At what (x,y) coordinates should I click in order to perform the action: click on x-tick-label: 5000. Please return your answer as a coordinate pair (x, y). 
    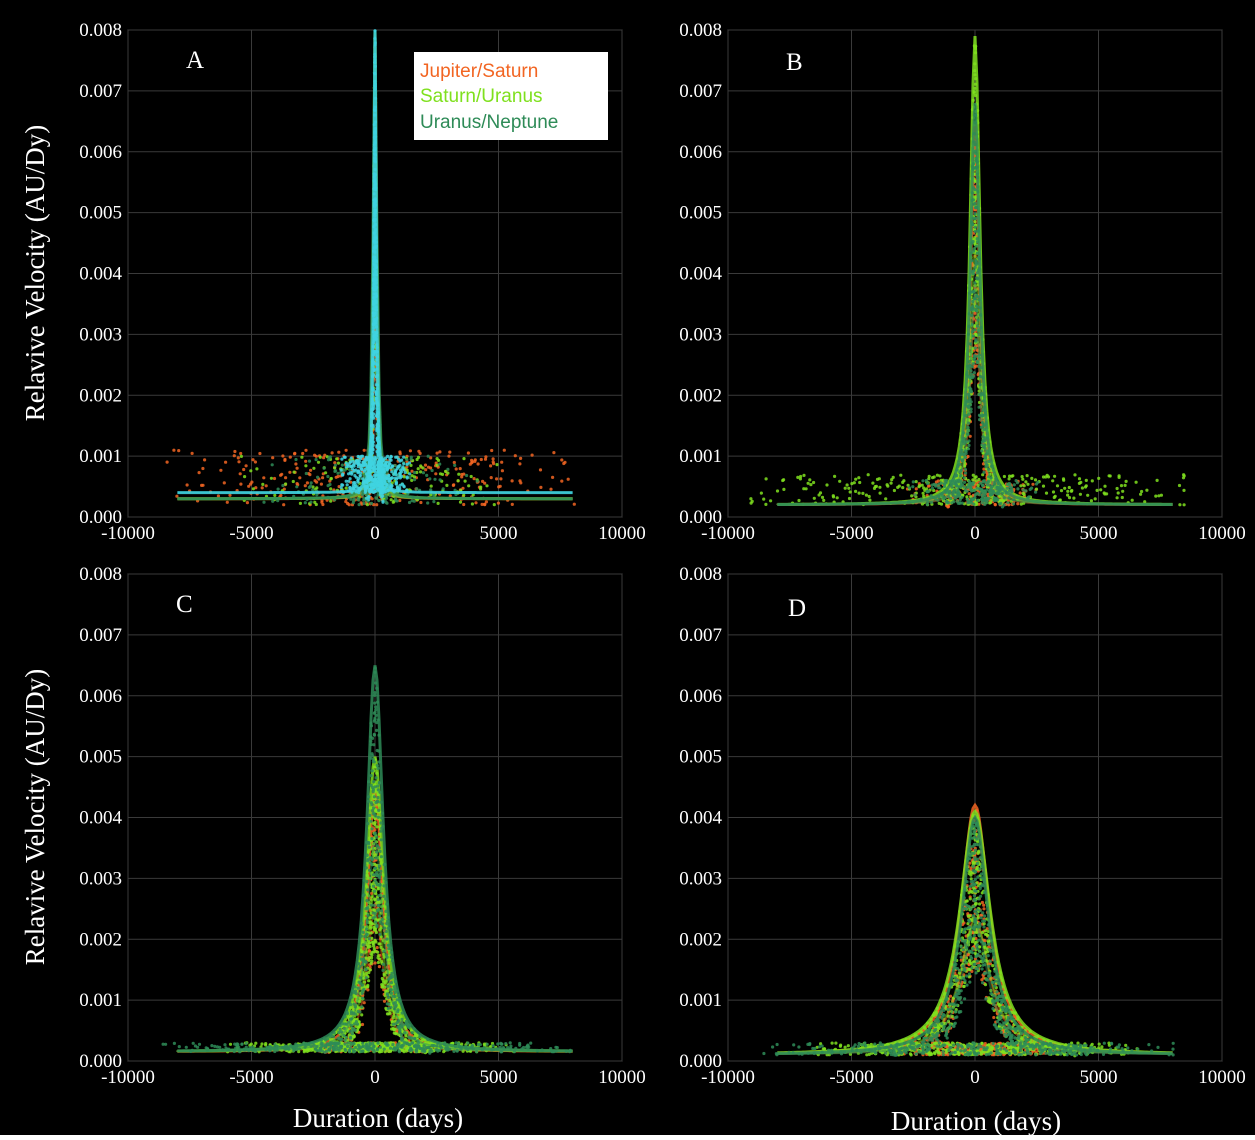
    Looking at the image, I should click on (499, 1077).